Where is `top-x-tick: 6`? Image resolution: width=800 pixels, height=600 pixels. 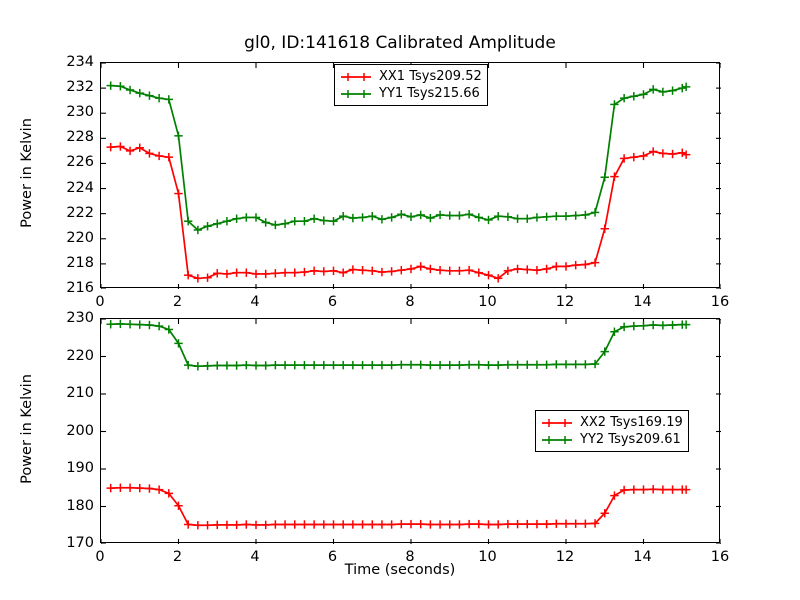 top-x-tick: 6 is located at coordinates (332, 302).